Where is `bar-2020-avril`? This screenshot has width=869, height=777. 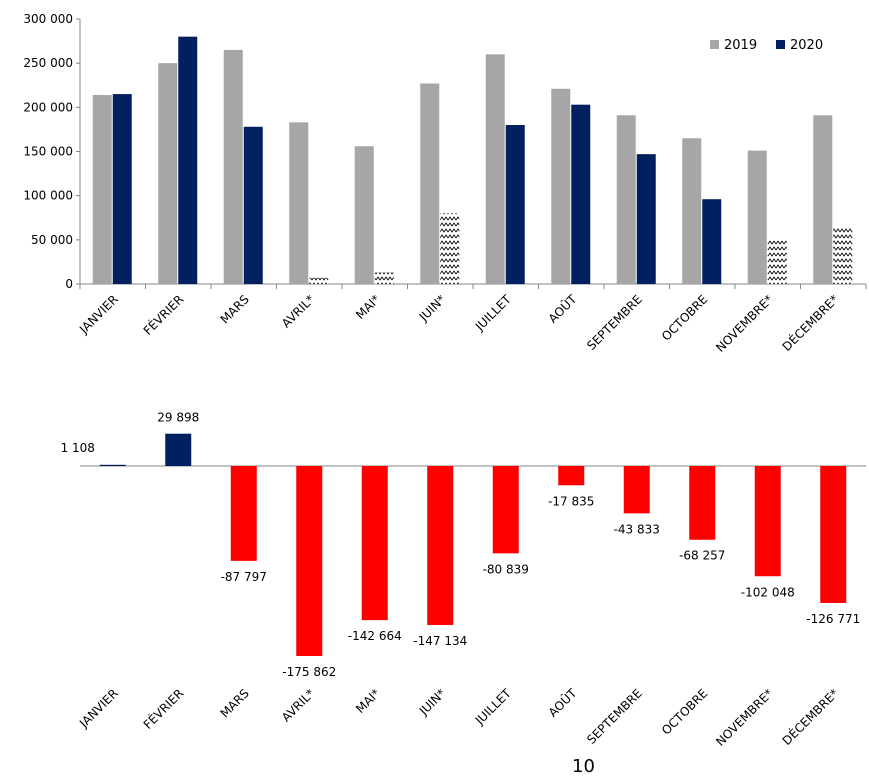 bar-2020-avril is located at coordinates (319, 280).